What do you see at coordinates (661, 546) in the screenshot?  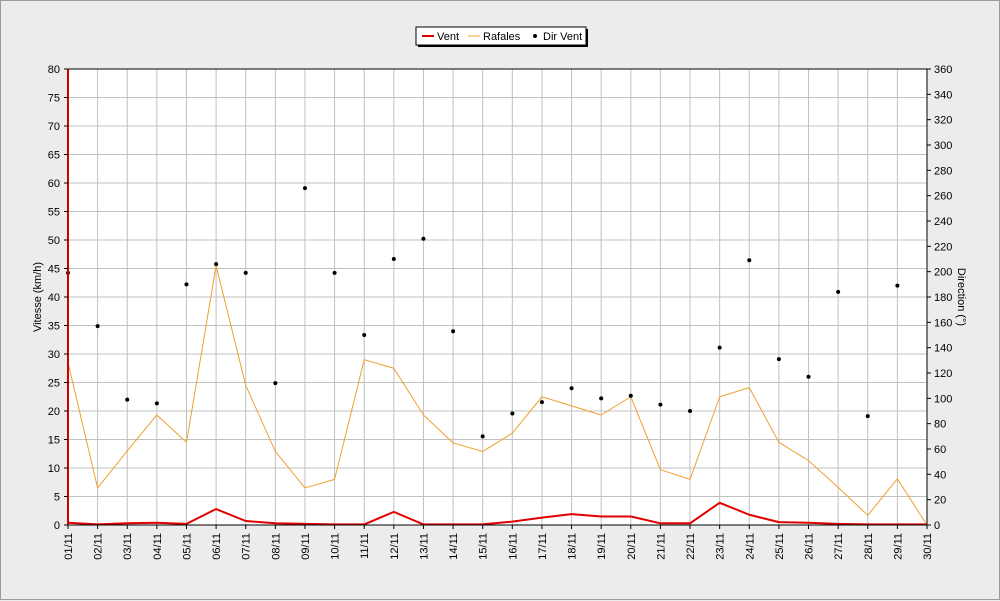 I see `x-tick-label: 21/11` at bounding box center [661, 546].